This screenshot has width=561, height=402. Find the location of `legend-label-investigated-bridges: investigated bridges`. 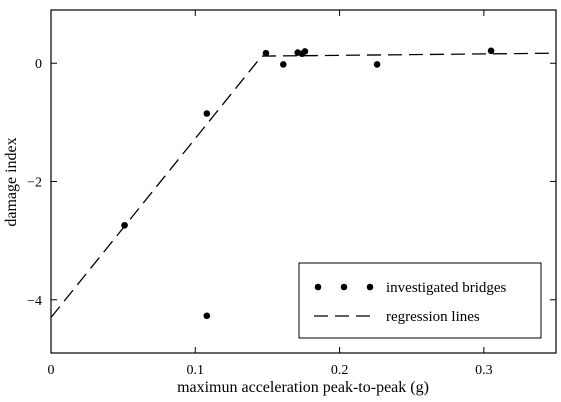

legend-label-investigated-bridges: investigated bridges is located at coordinates (446, 288).